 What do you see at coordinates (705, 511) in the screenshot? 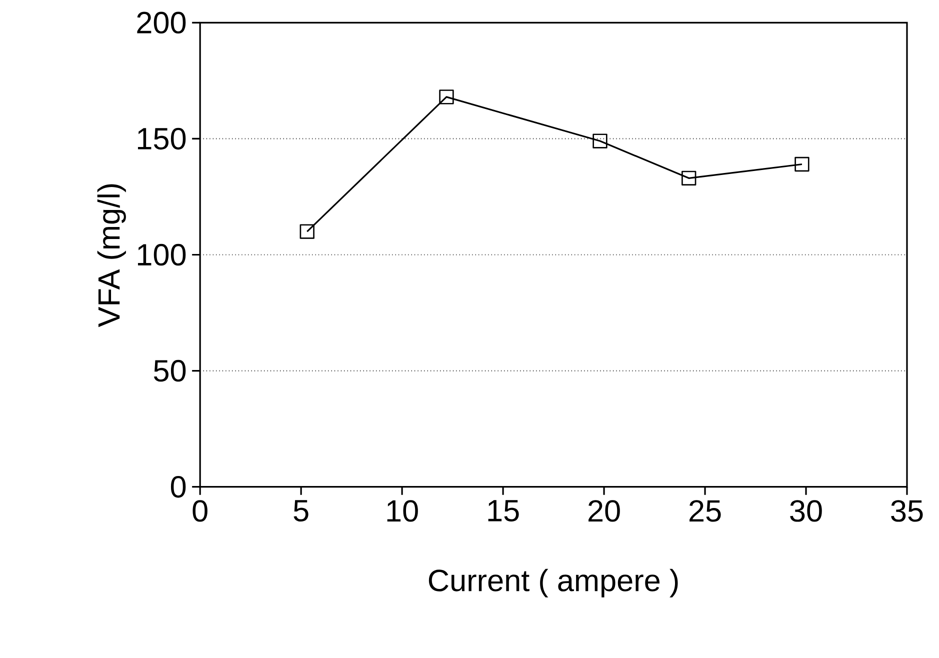
I see `x-tick-label: 25` at bounding box center [705, 511].